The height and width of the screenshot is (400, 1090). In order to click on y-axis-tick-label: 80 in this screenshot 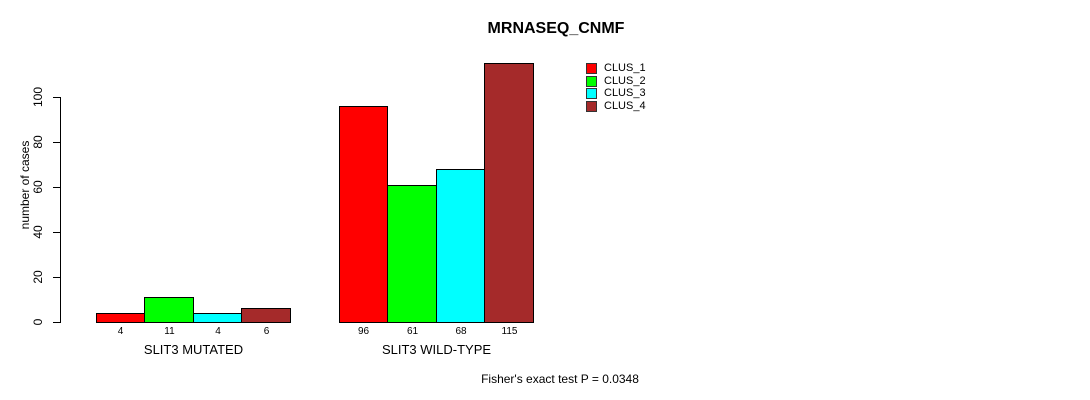, I will do `click(38, 142)`.